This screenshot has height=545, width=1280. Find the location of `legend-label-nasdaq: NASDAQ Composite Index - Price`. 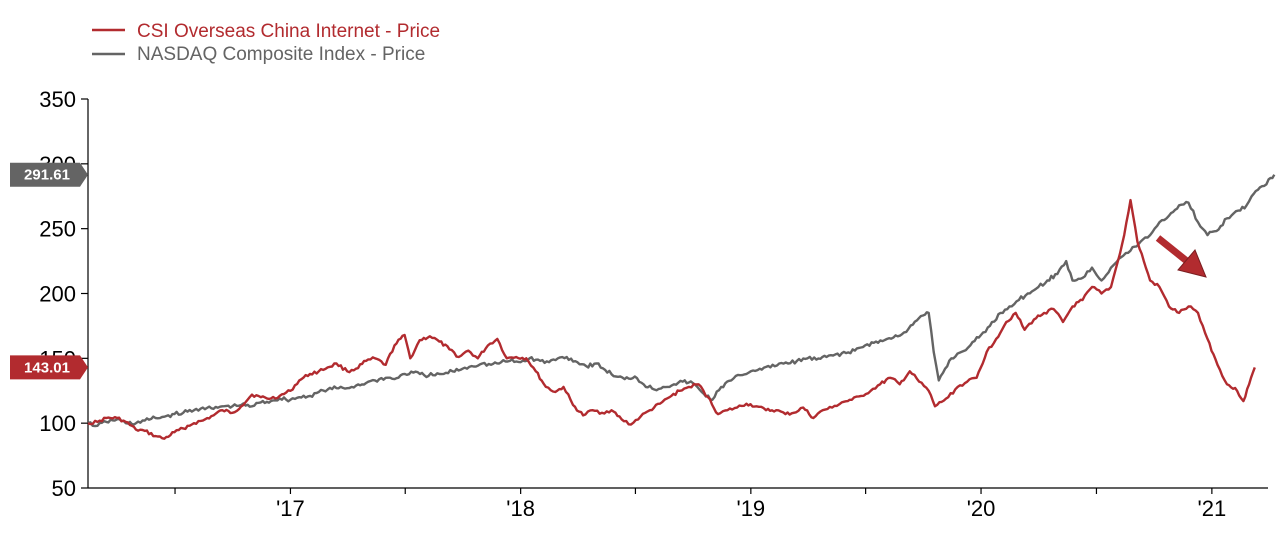

legend-label-nasdaq: NASDAQ Composite Index - Price is located at coordinates (281, 54).